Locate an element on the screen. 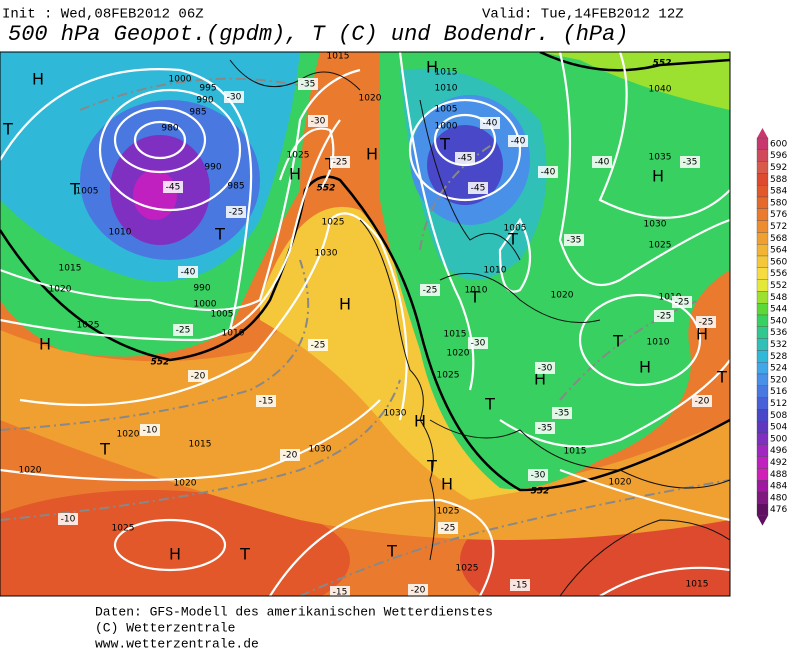  isobar-label: 995 is located at coordinates (207, 89).